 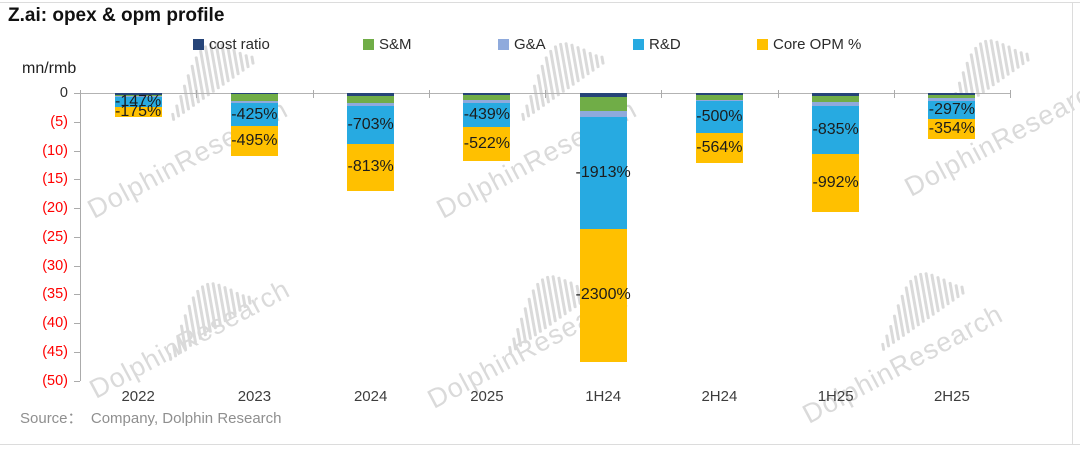 I want to click on bar-1H25: -835% -992%, so click(x=836, y=152).